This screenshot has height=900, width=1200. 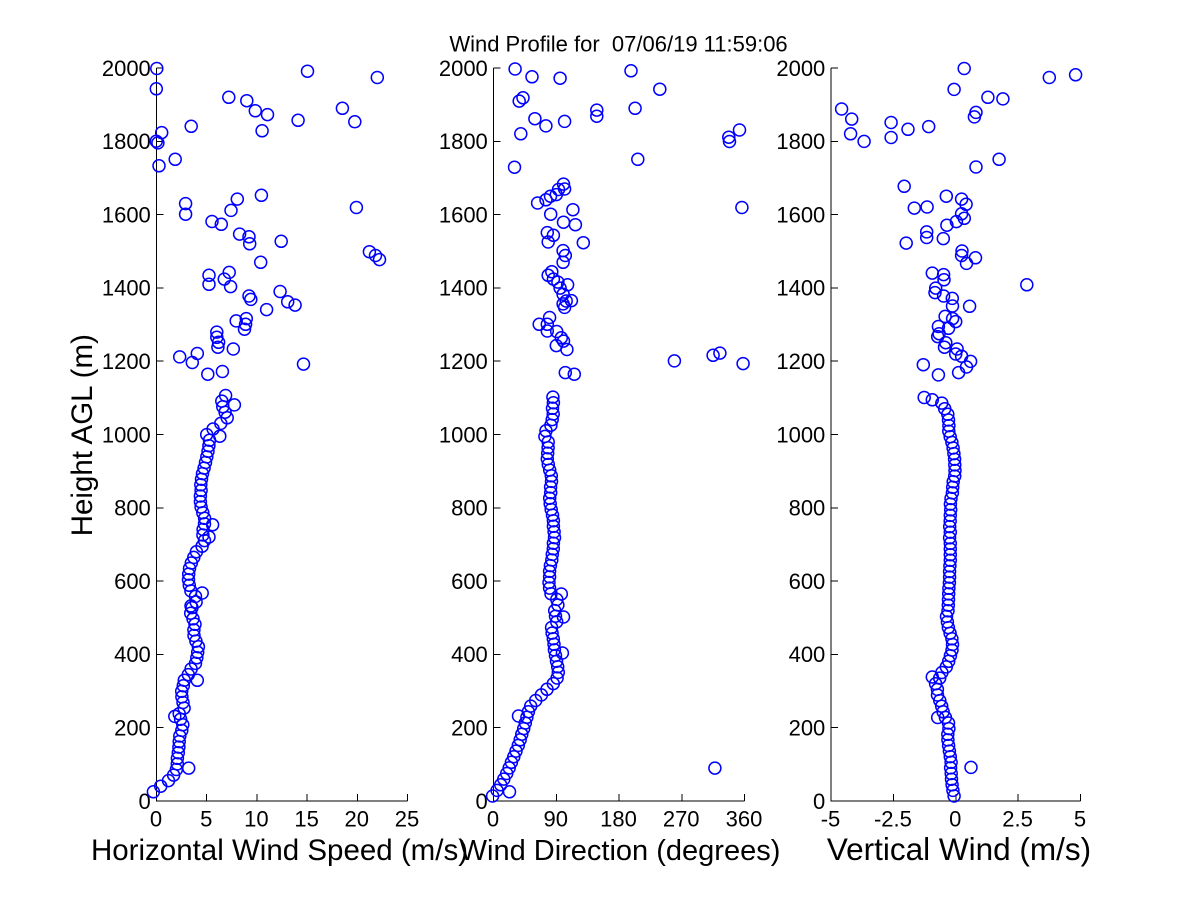 What do you see at coordinates (618, 43) in the screenshot?
I see `svg-text:Wind Profile for 07/06/19 11:: Wind Profile for 07/06/19 11:59:06` at bounding box center [618, 43].